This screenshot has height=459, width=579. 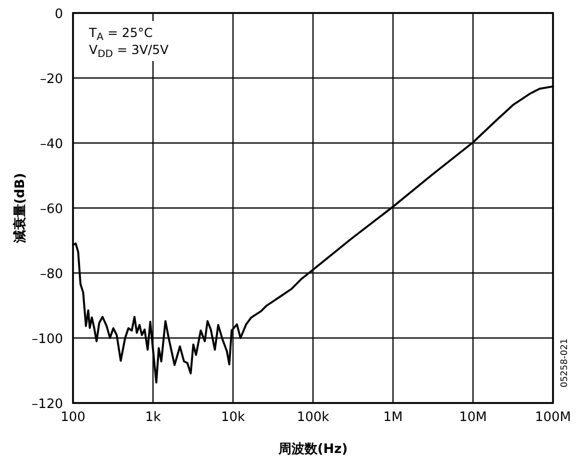 What do you see at coordinates (47, 404) in the screenshot?
I see `y-tick-label: –120` at bounding box center [47, 404].